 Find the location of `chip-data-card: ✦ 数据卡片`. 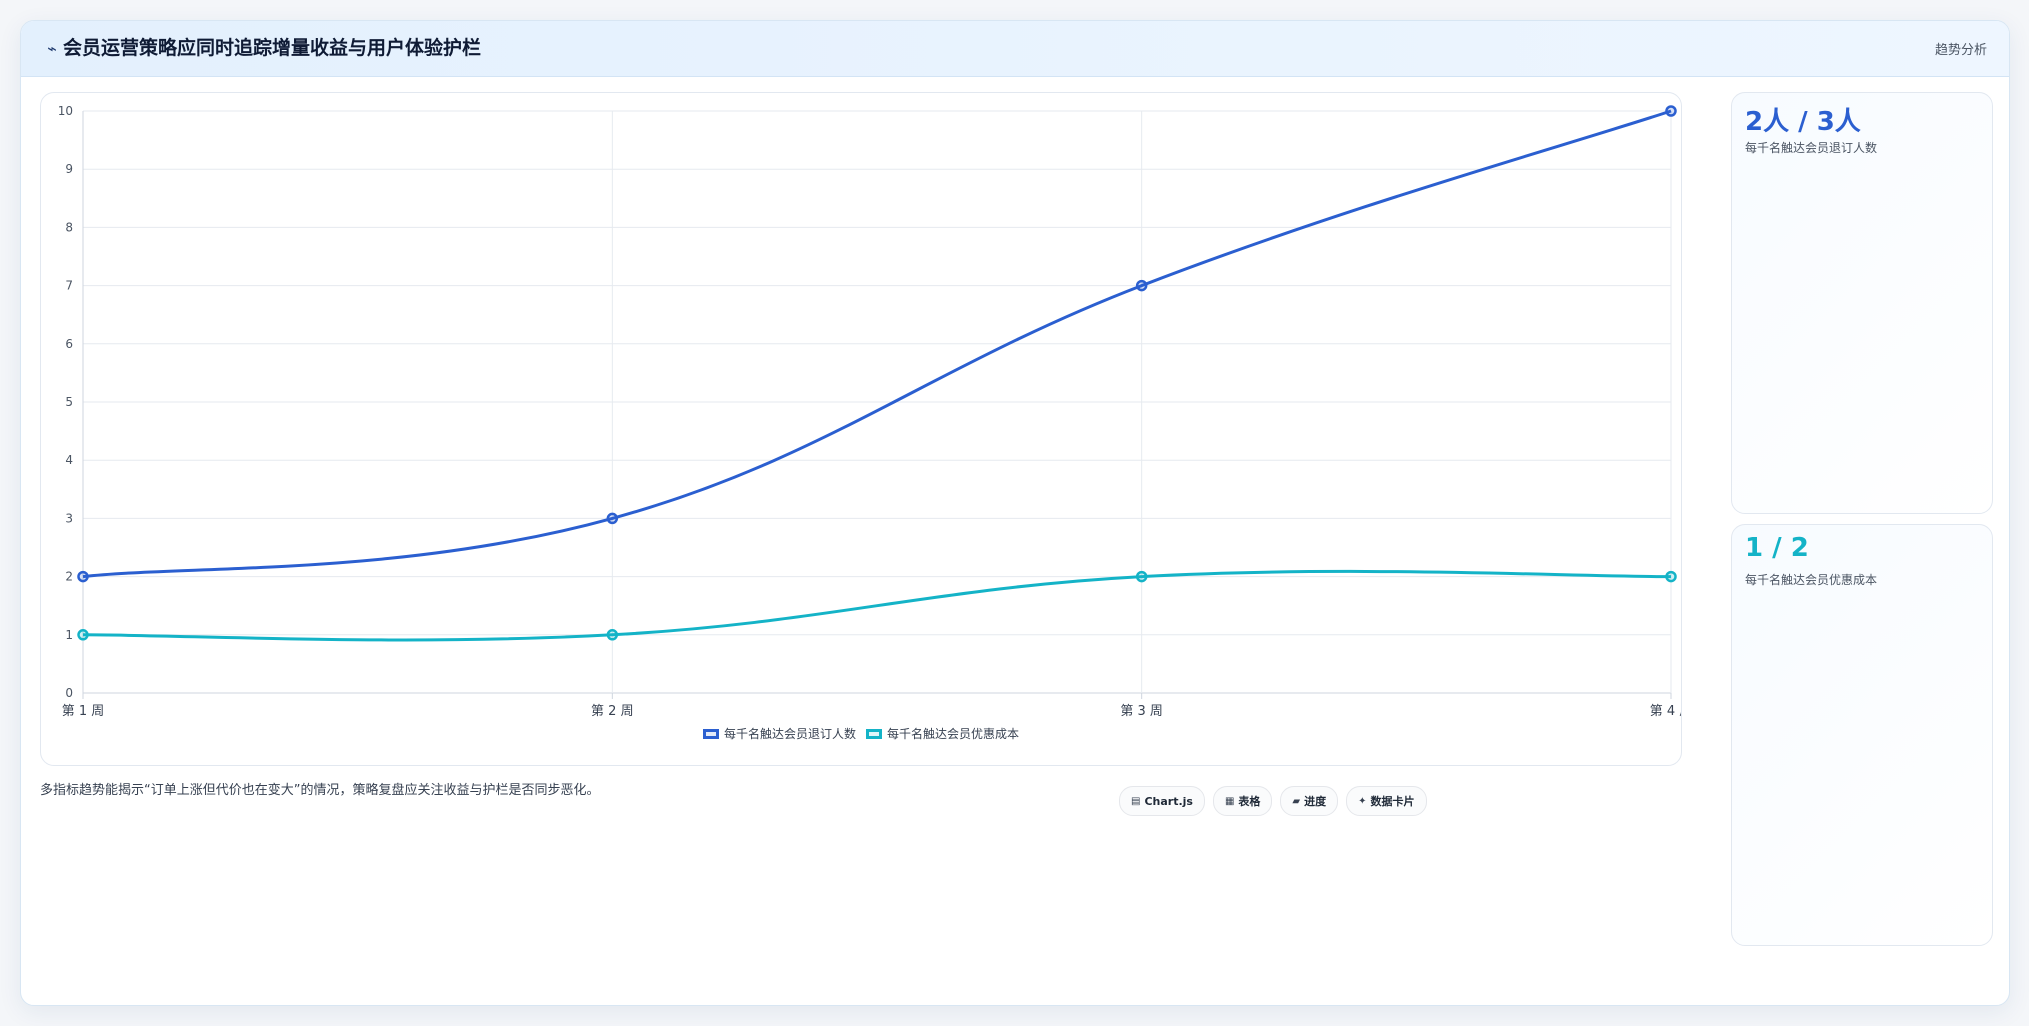

chip-data-card: ✦ 数据卡片 is located at coordinates (1386, 801).